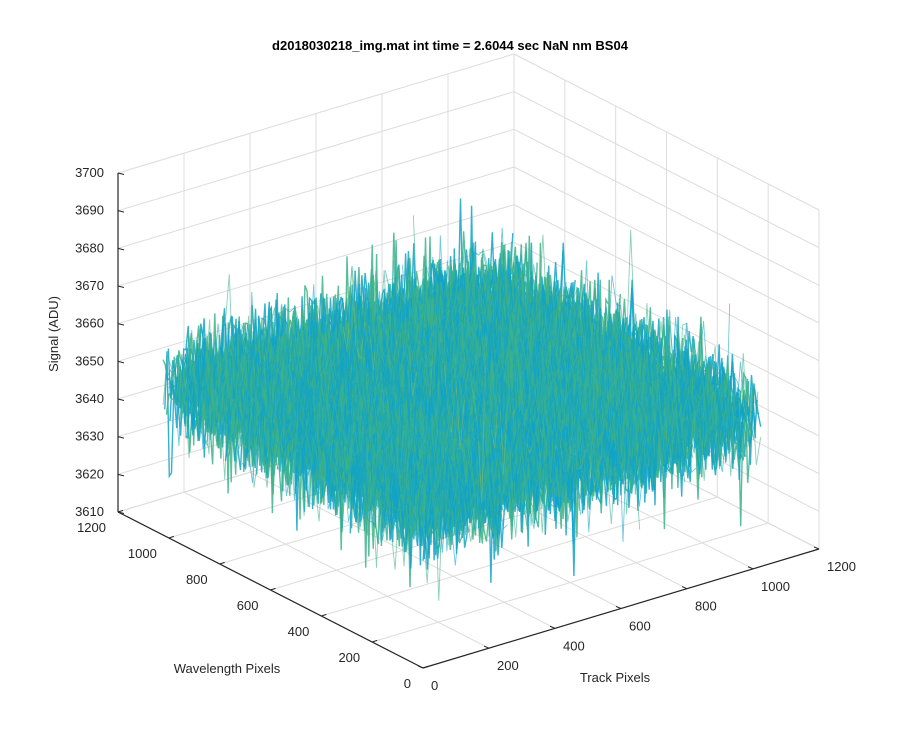 The image size is (900, 750). What do you see at coordinates (89, 511) in the screenshot?
I see `z-tick-label: 3610` at bounding box center [89, 511].